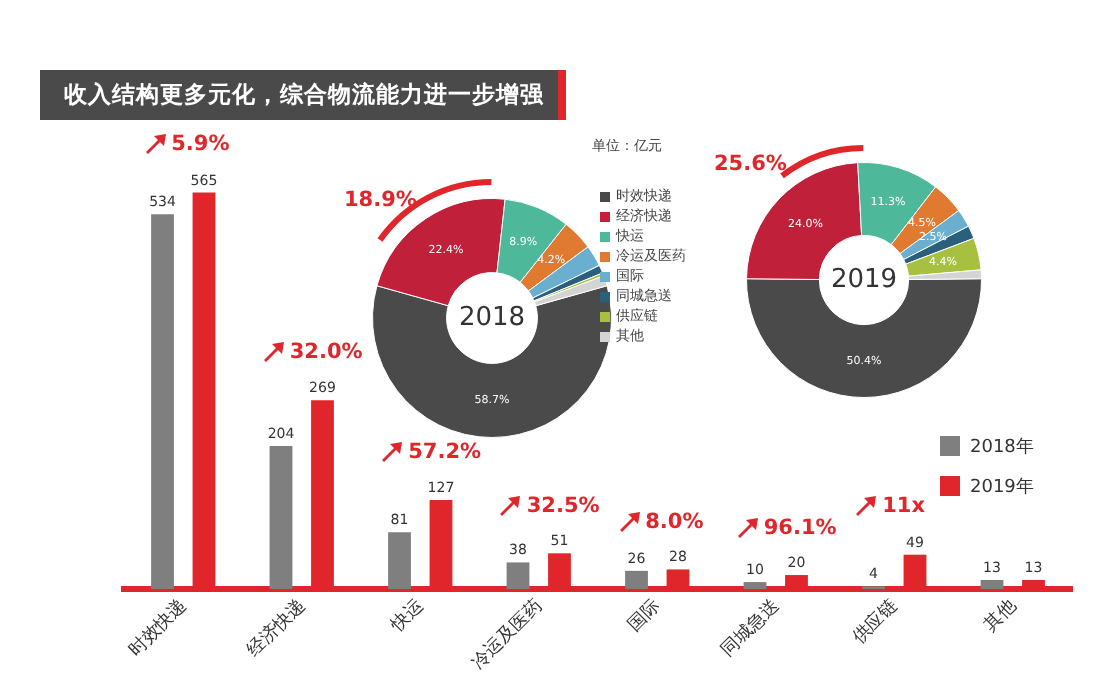  Describe the element at coordinates (674, 521) in the screenshot. I see `annotation: 8.0%` at that location.